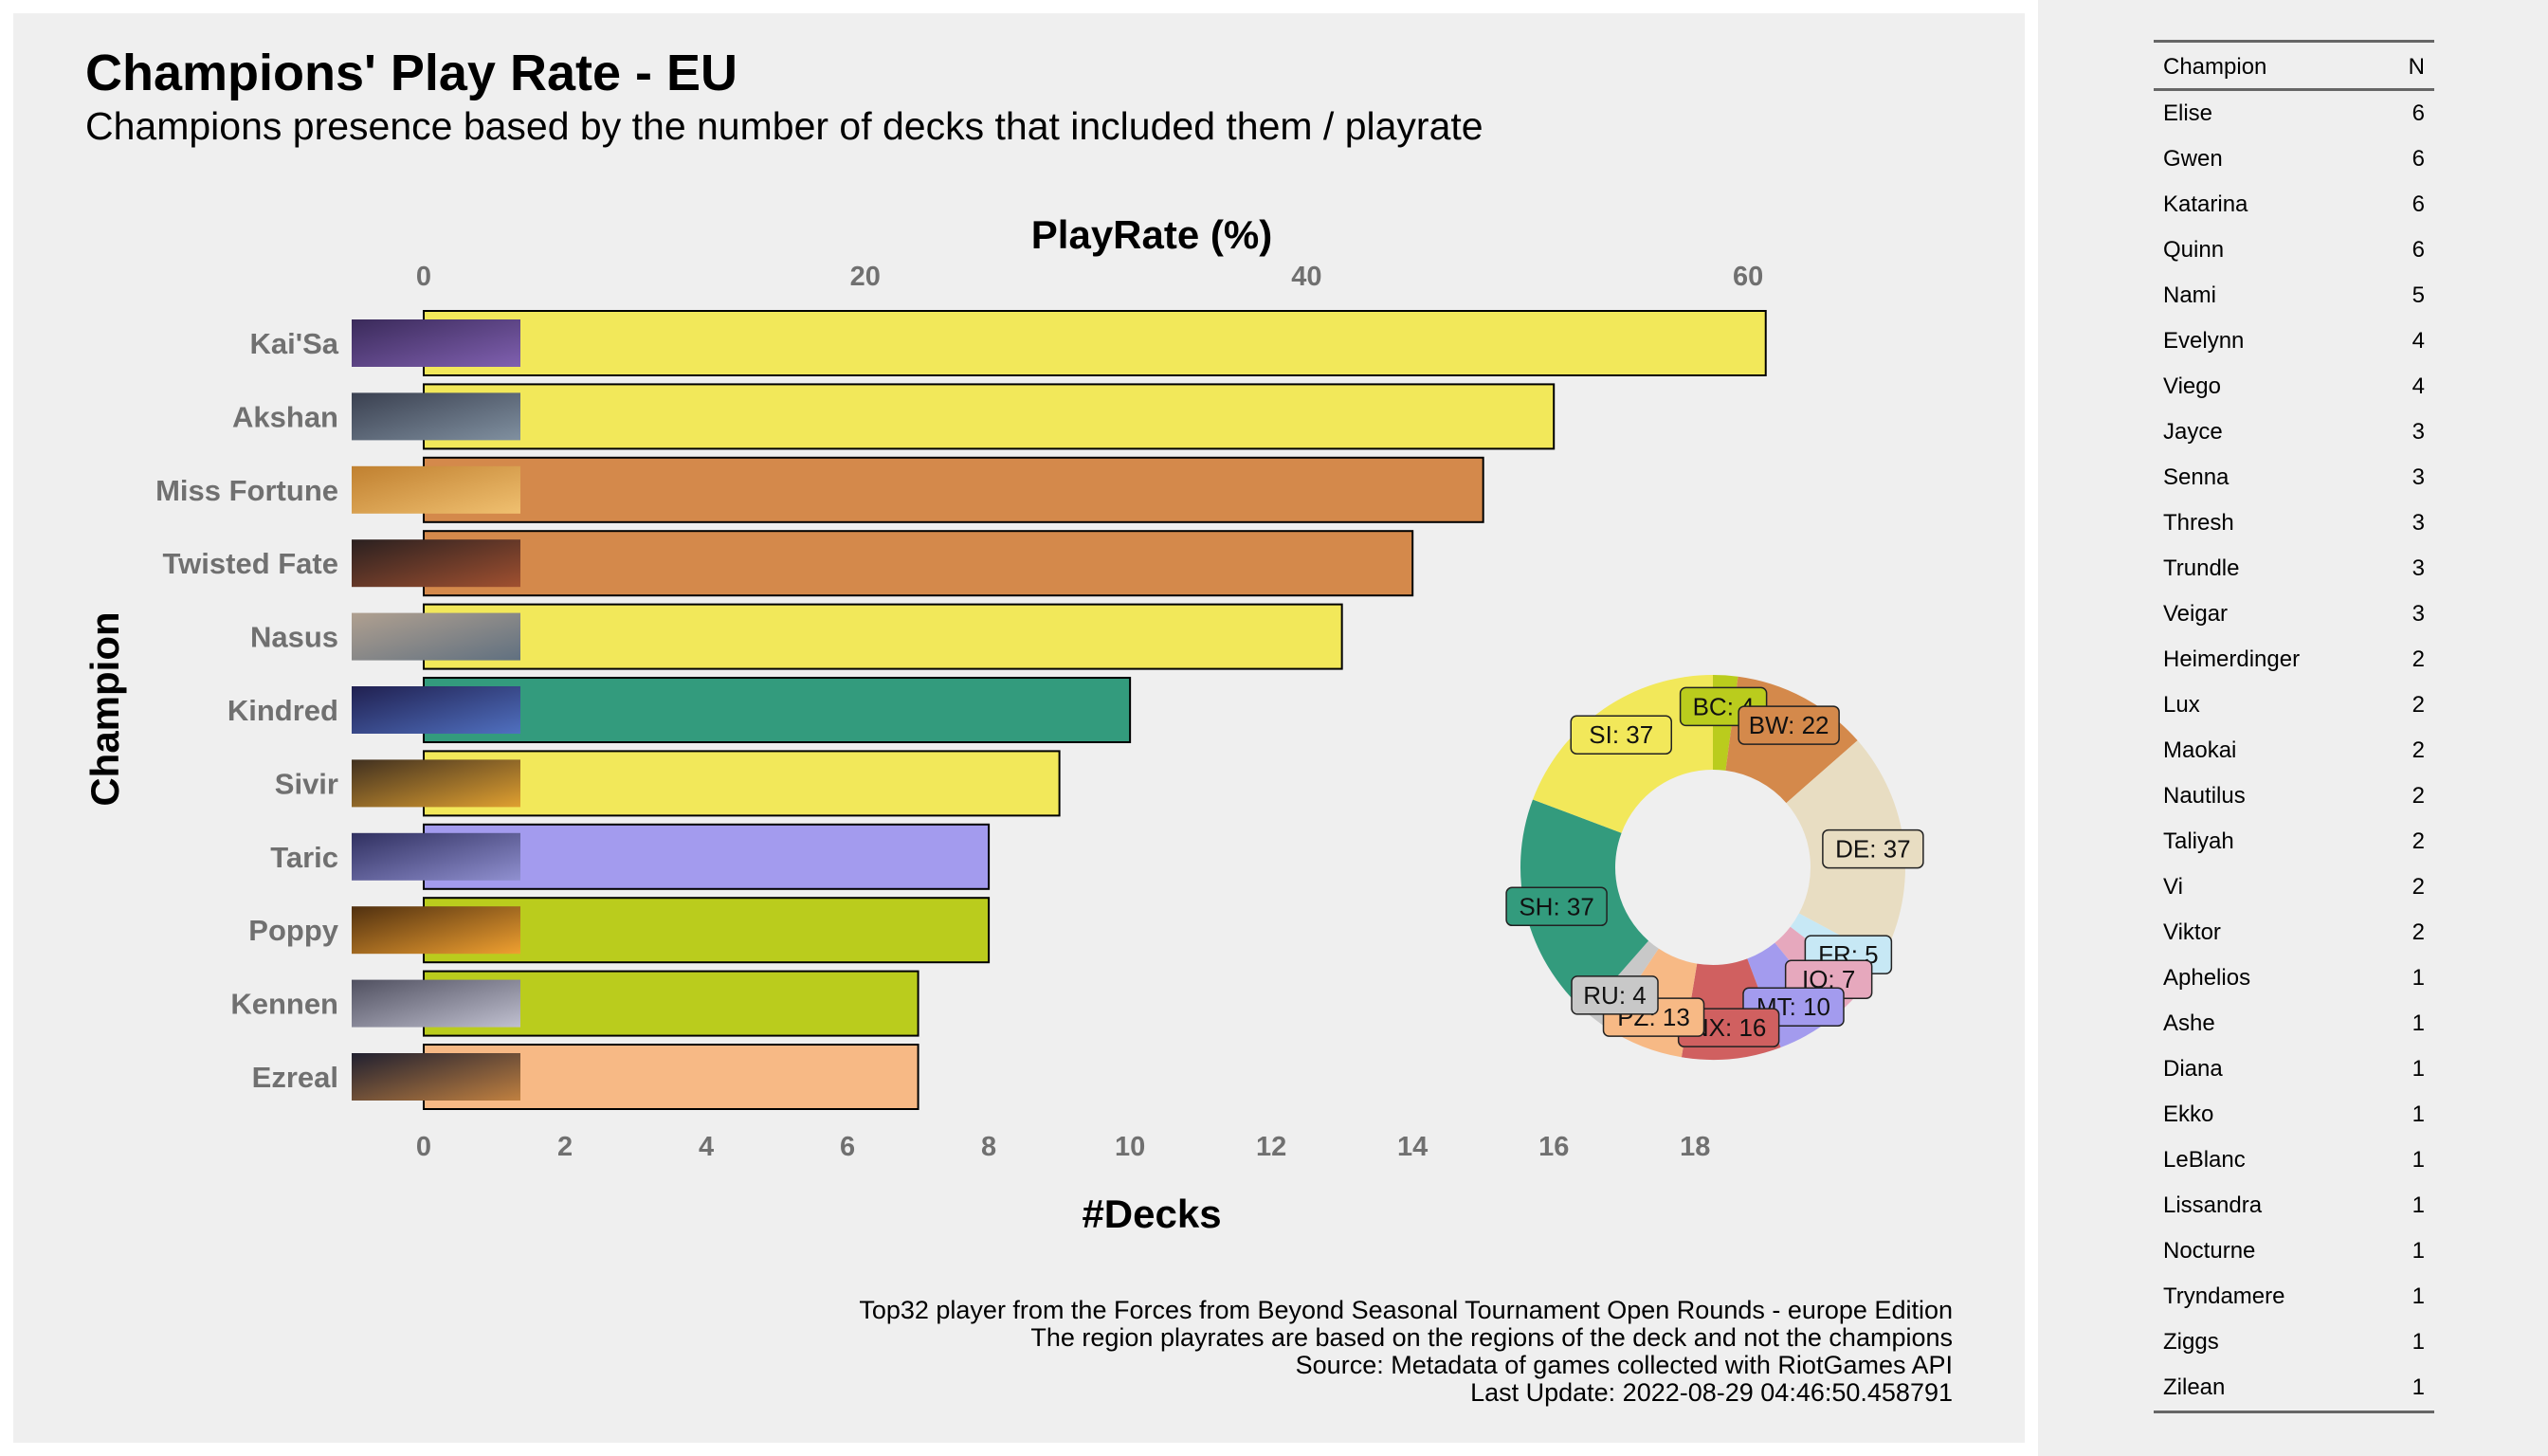 This screenshot has width=2548, height=1456. Describe the element at coordinates (2294, 295) in the screenshot. I see `table-row: Nami 5` at that location.